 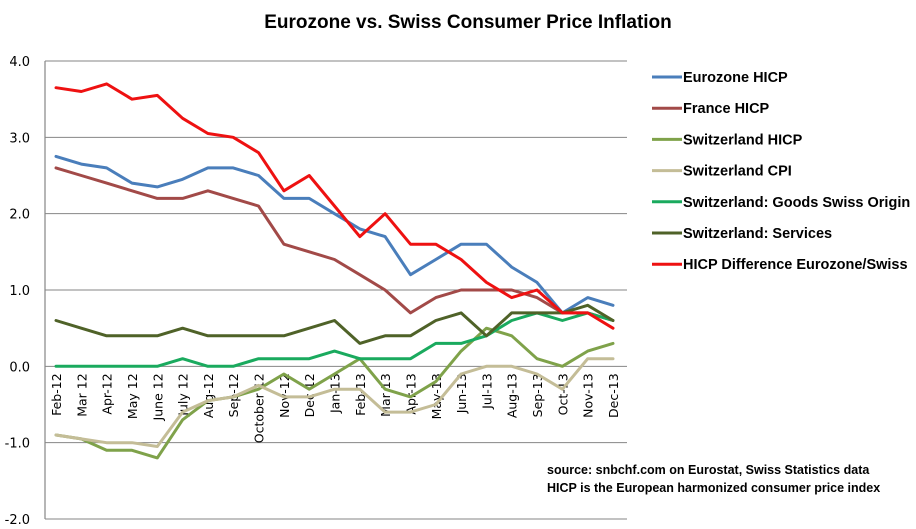 I want to click on x-tick-label: May 12, so click(x=132, y=396).